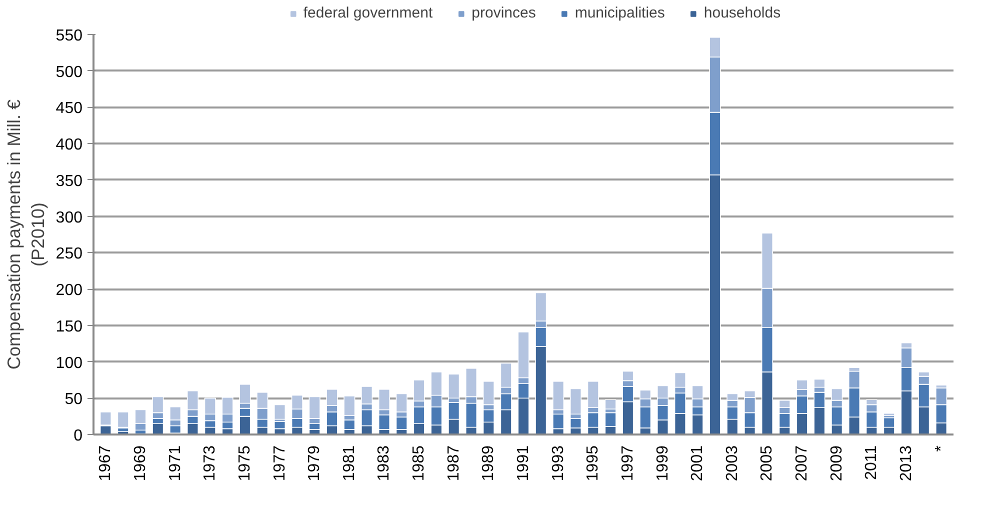  Describe the element at coordinates (523, 463) in the screenshot. I see `x-tick-label: 1991` at that location.